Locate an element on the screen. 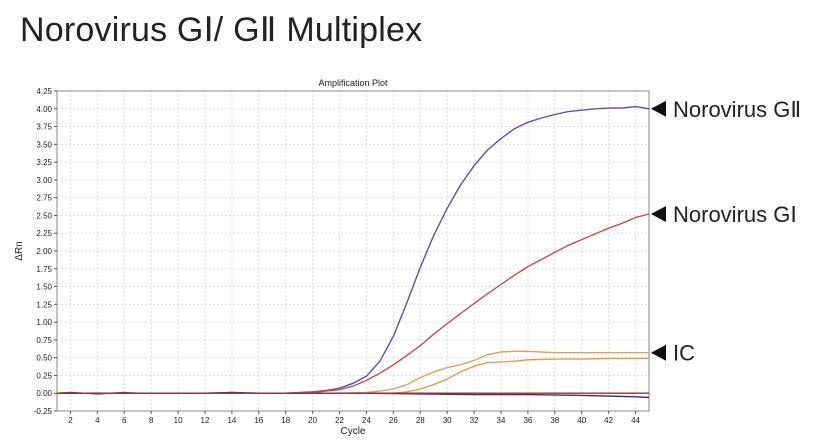 This screenshot has height=444, width=835. y-tick-label: 0.50 is located at coordinates (44, 358).